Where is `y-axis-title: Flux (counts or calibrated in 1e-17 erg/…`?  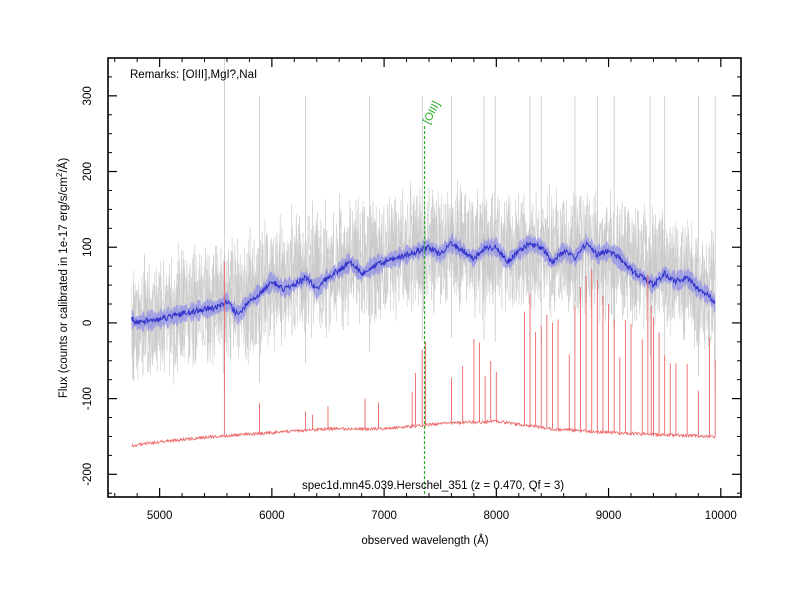
y-axis-title: Flux (counts or calibrated in 1e-17 erg/… is located at coordinates (62, 278).